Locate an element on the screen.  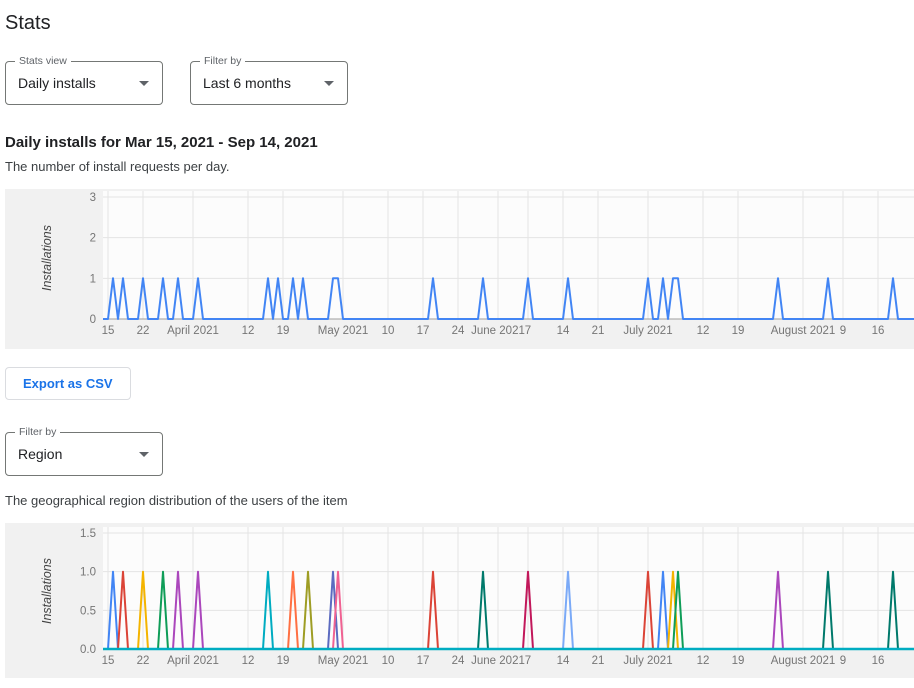
svg-text: 2 is located at coordinates (93, 239).